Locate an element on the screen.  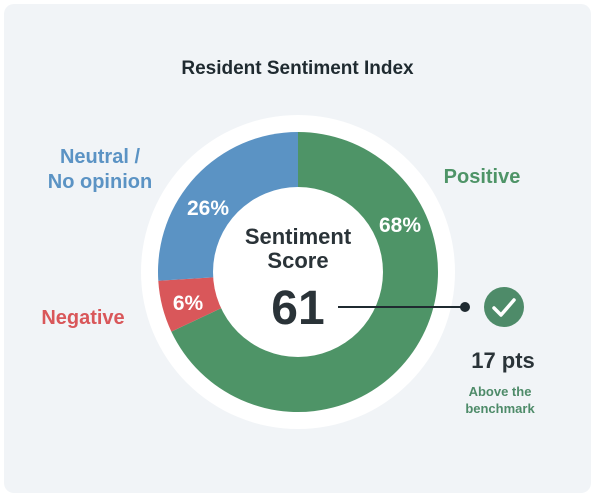
category-label-positive: Positive is located at coordinates (482, 177).